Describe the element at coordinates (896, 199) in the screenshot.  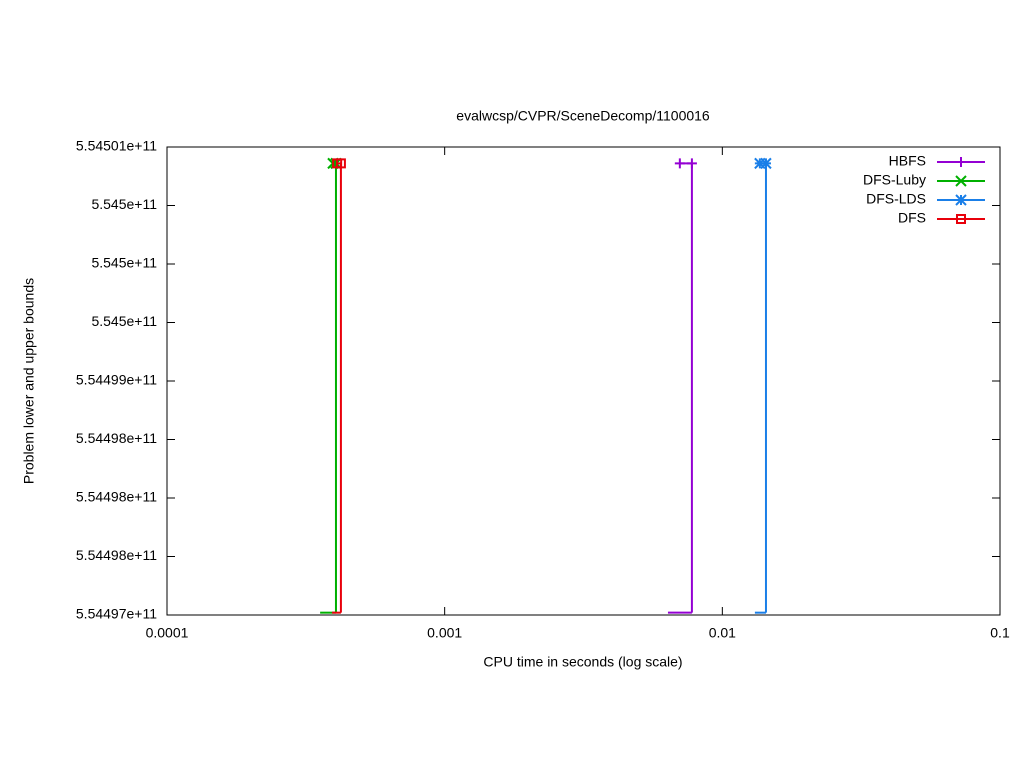
I see `legend-label: DFS-LDS` at that location.